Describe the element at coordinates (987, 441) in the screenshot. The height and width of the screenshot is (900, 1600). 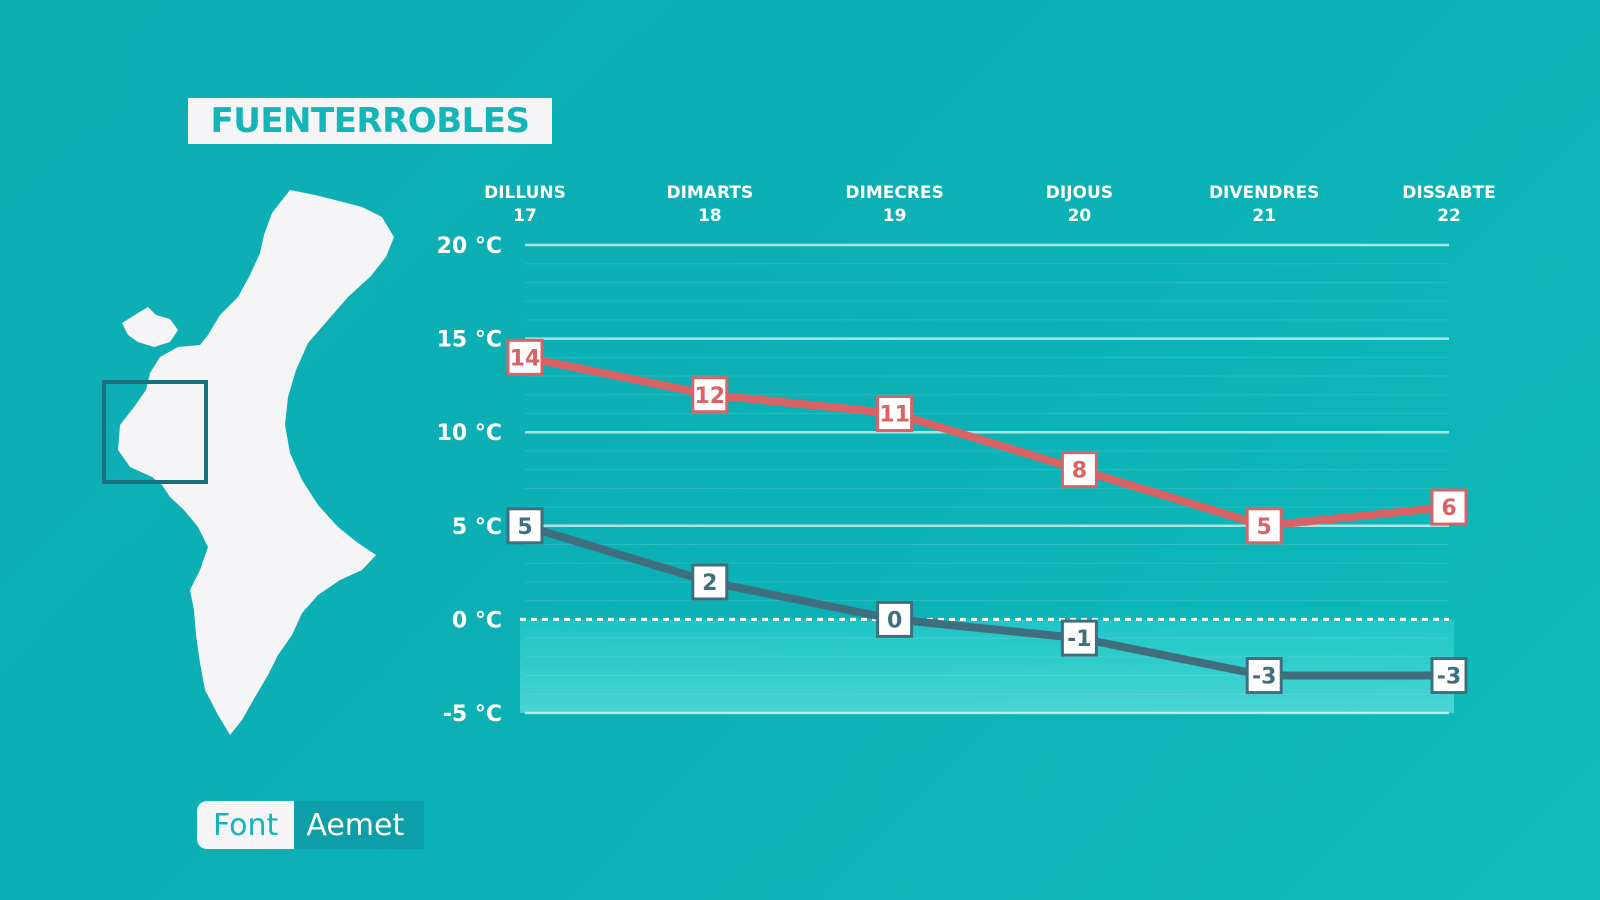
I see `max-series-line` at that location.